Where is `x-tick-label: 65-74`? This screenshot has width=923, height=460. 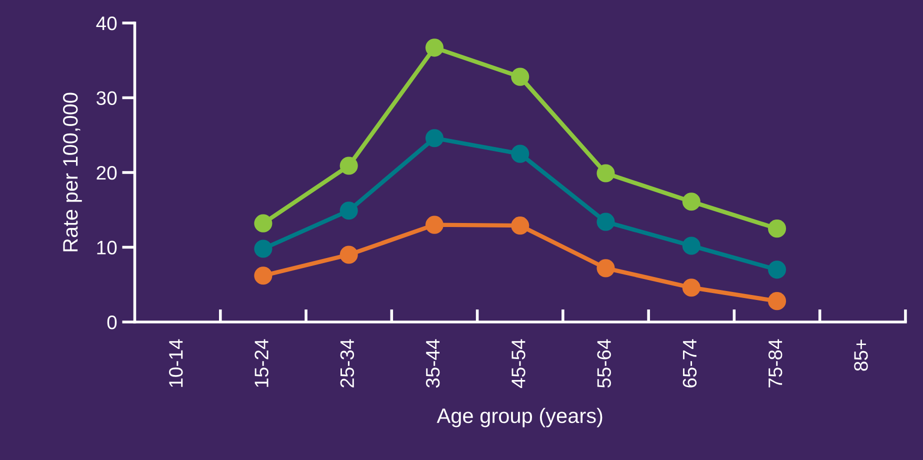 x-tick-label: 65-74 is located at coordinates (689, 363).